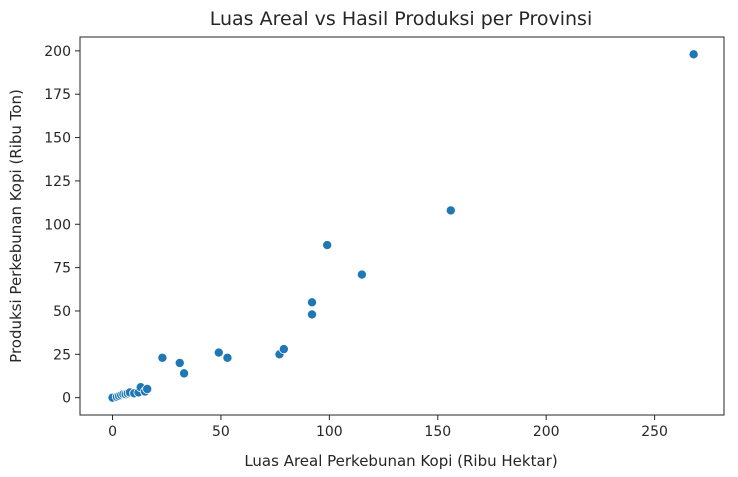  Describe the element at coordinates (221, 432) in the screenshot. I see `x-tick-label: 50` at that location.